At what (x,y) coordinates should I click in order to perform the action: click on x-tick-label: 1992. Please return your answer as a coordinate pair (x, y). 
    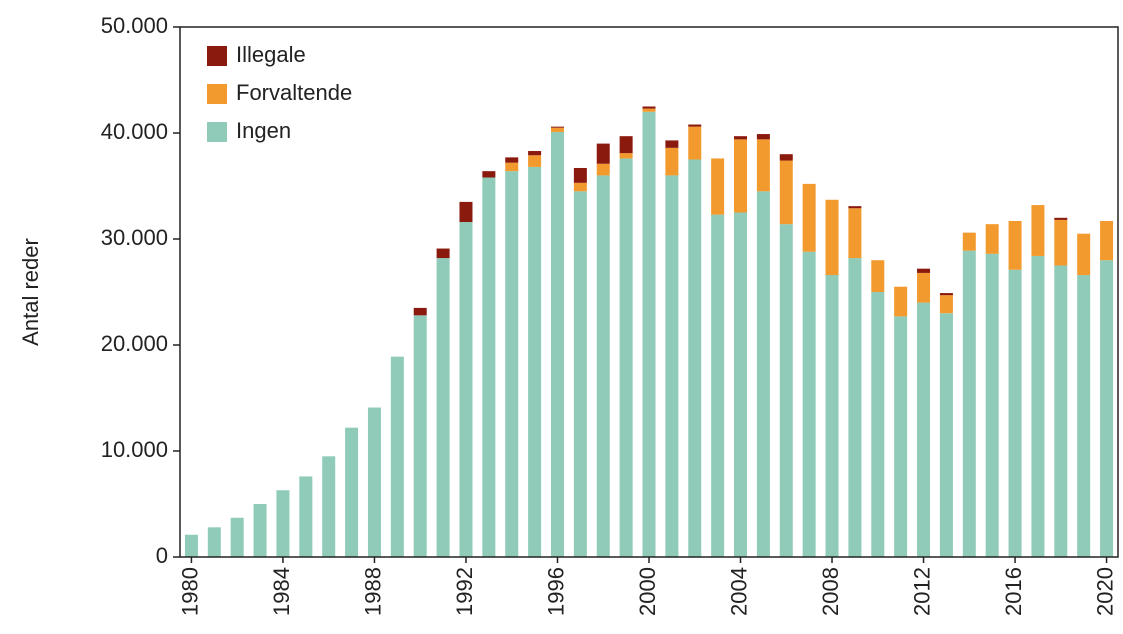
    Looking at the image, I should click on (464, 591).